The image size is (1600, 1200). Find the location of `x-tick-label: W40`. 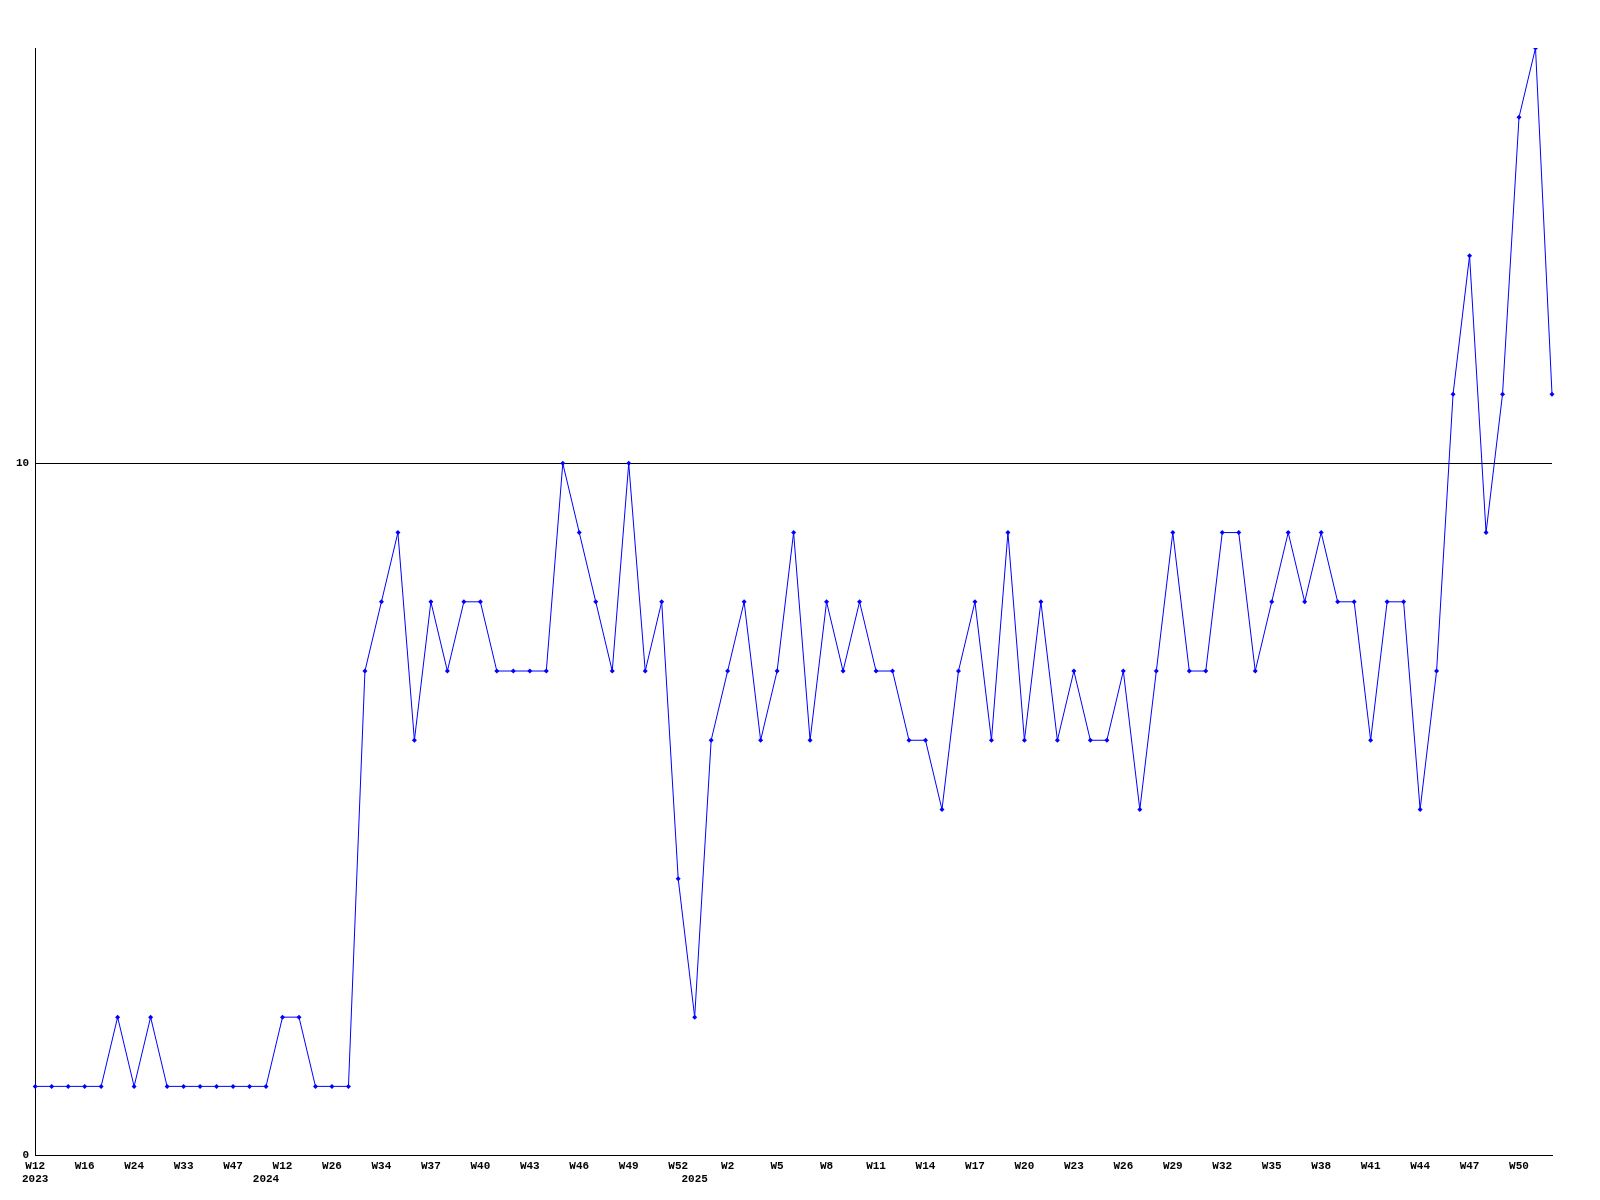

x-tick-label: W40 is located at coordinates (480, 1165).